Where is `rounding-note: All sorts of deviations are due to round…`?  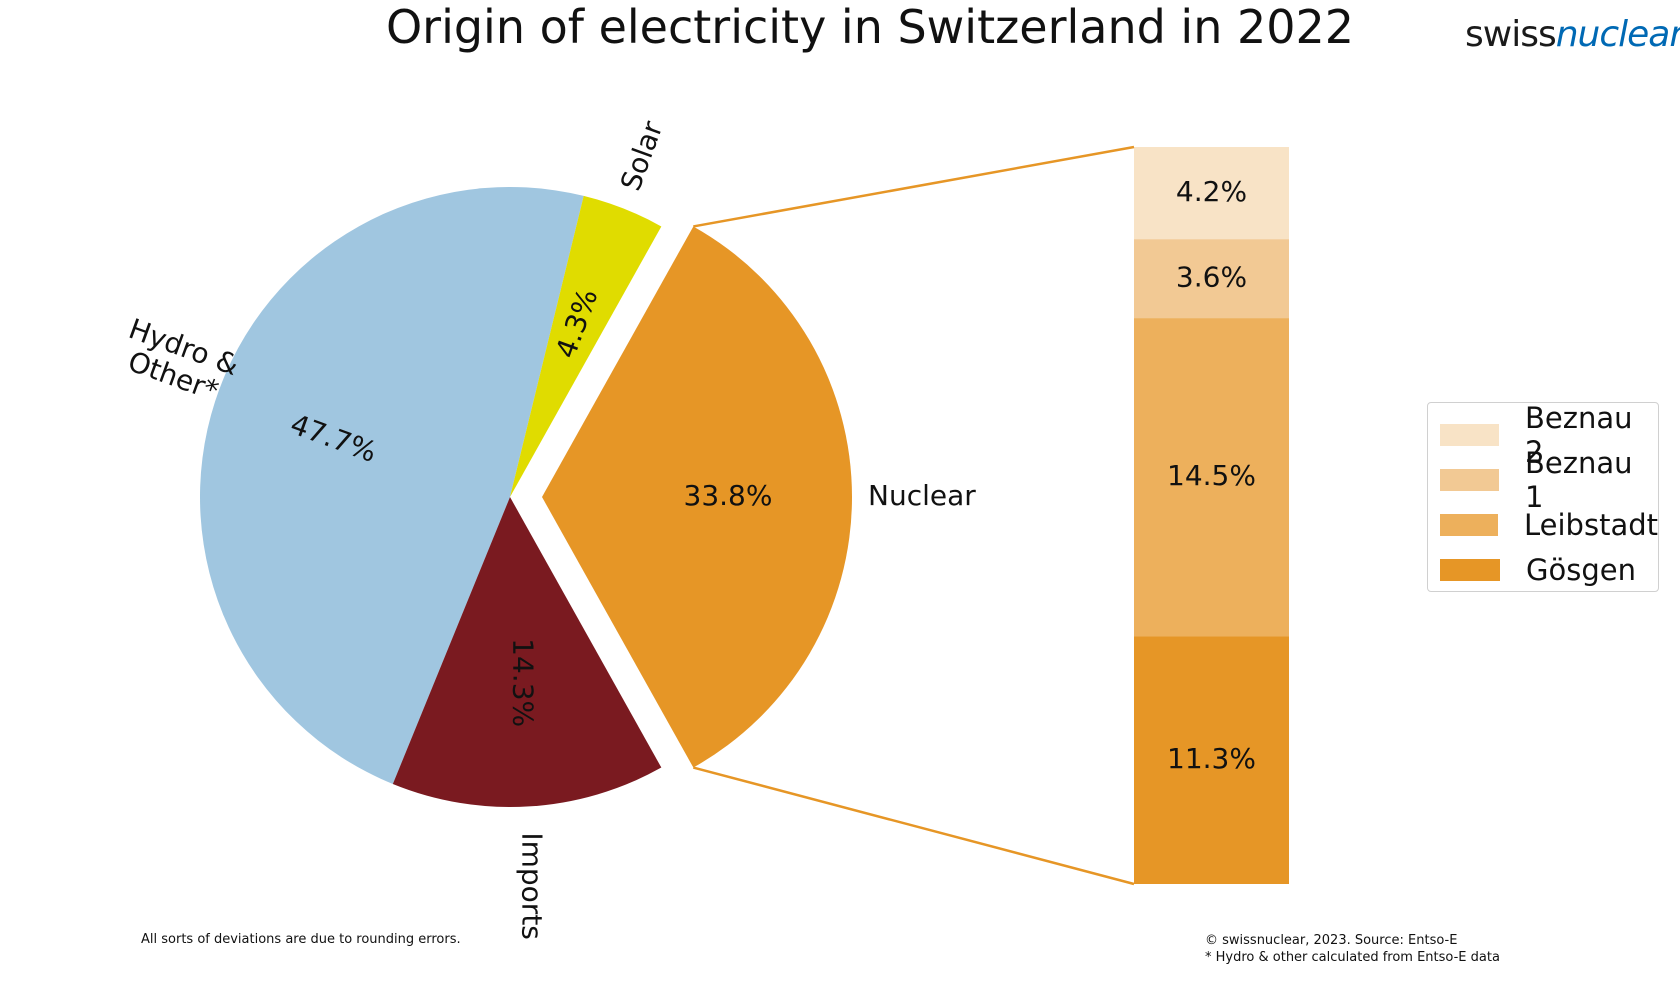 rounding-note: All sorts of deviations are due to round… is located at coordinates (301, 939).